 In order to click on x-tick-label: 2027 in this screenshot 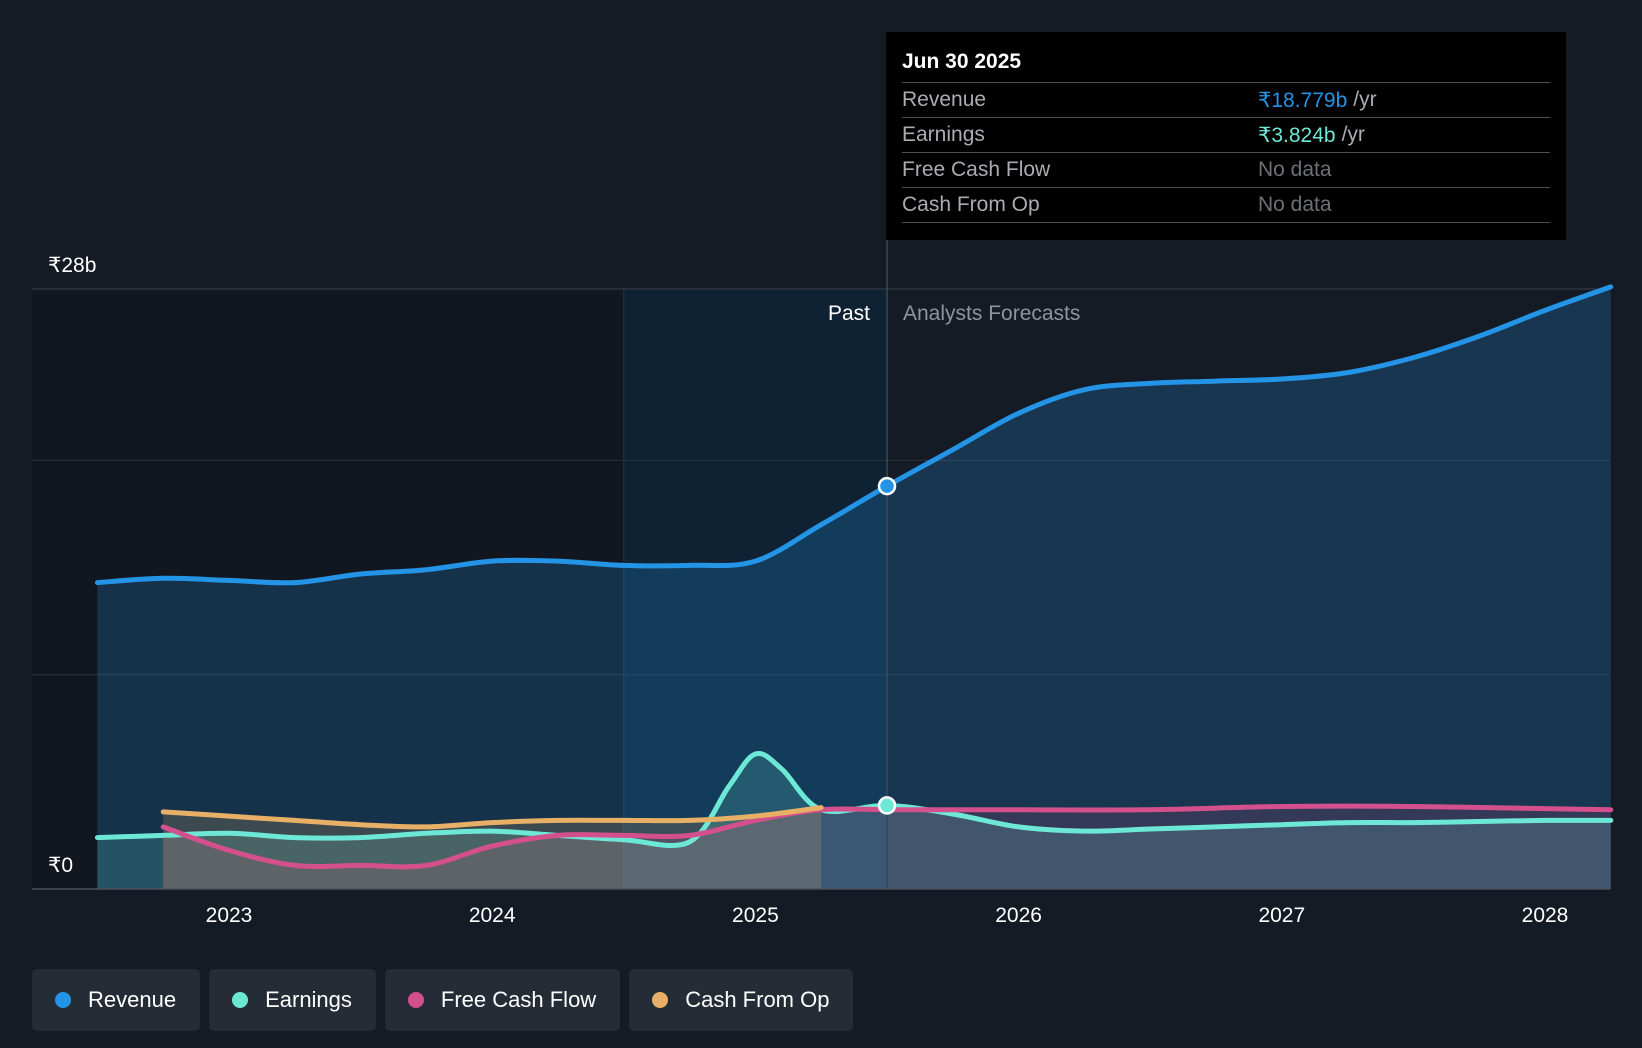, I will do `click(1281, 915)`.